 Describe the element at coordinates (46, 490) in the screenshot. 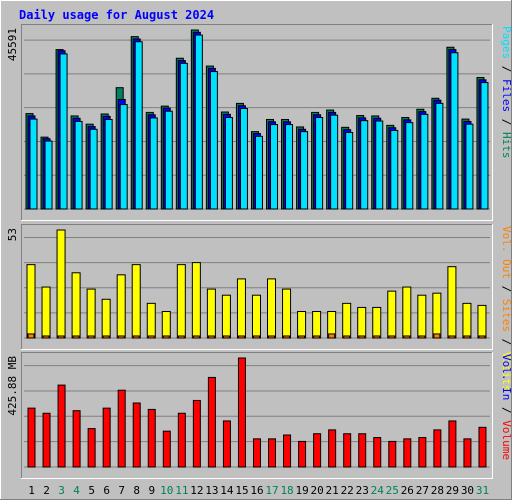

I see `day-label-2: 2` at that location.